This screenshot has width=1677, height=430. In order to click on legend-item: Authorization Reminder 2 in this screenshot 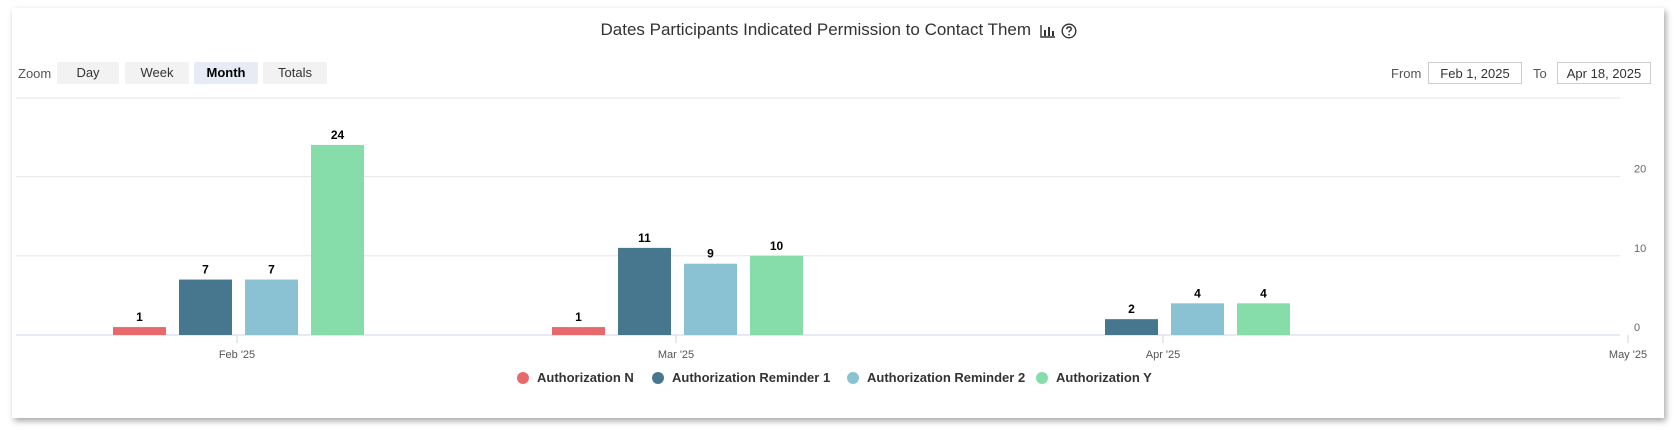, I will do `click(936, 377)`.